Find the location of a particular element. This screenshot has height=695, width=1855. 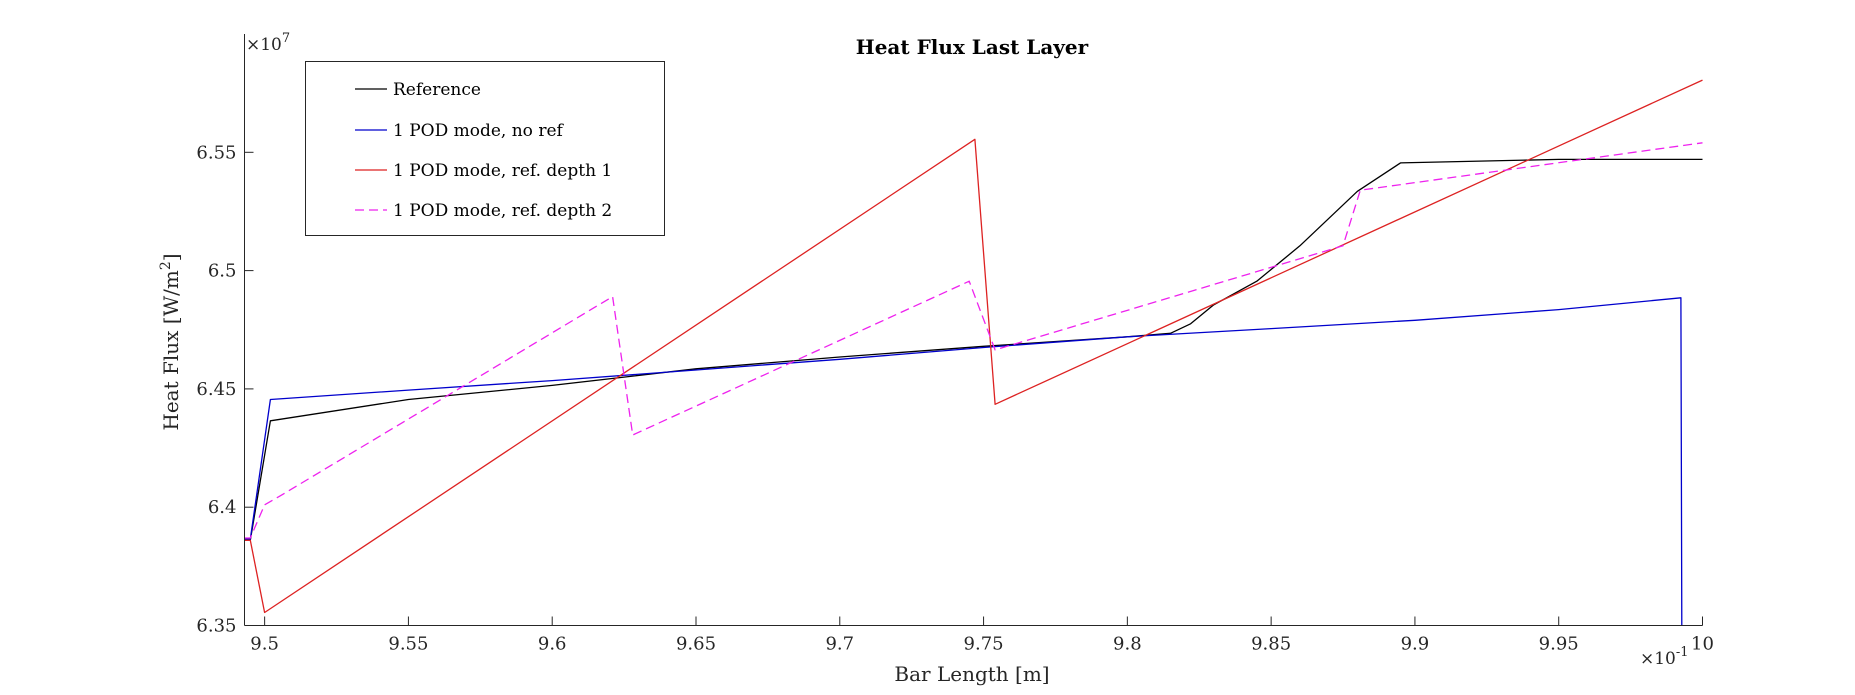

x-tick-label: 9.75 is located at coordinates (984, 644).